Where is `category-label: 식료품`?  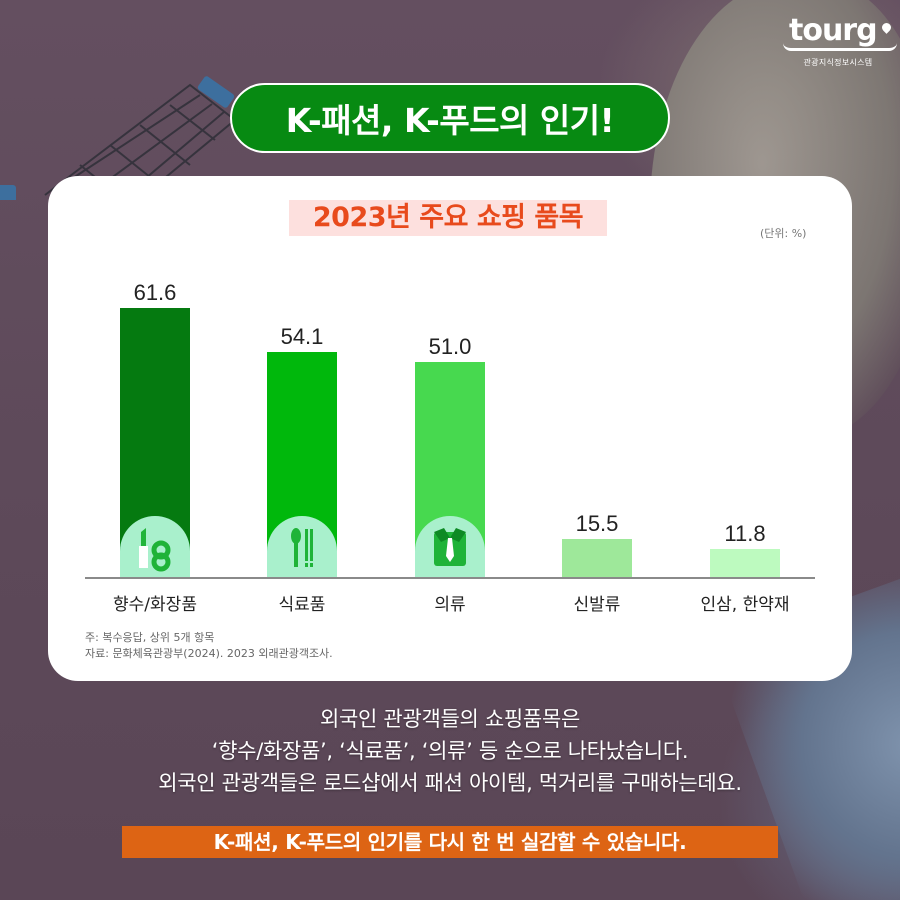
category-label: 식료품 is located at coordinates (302, 605).